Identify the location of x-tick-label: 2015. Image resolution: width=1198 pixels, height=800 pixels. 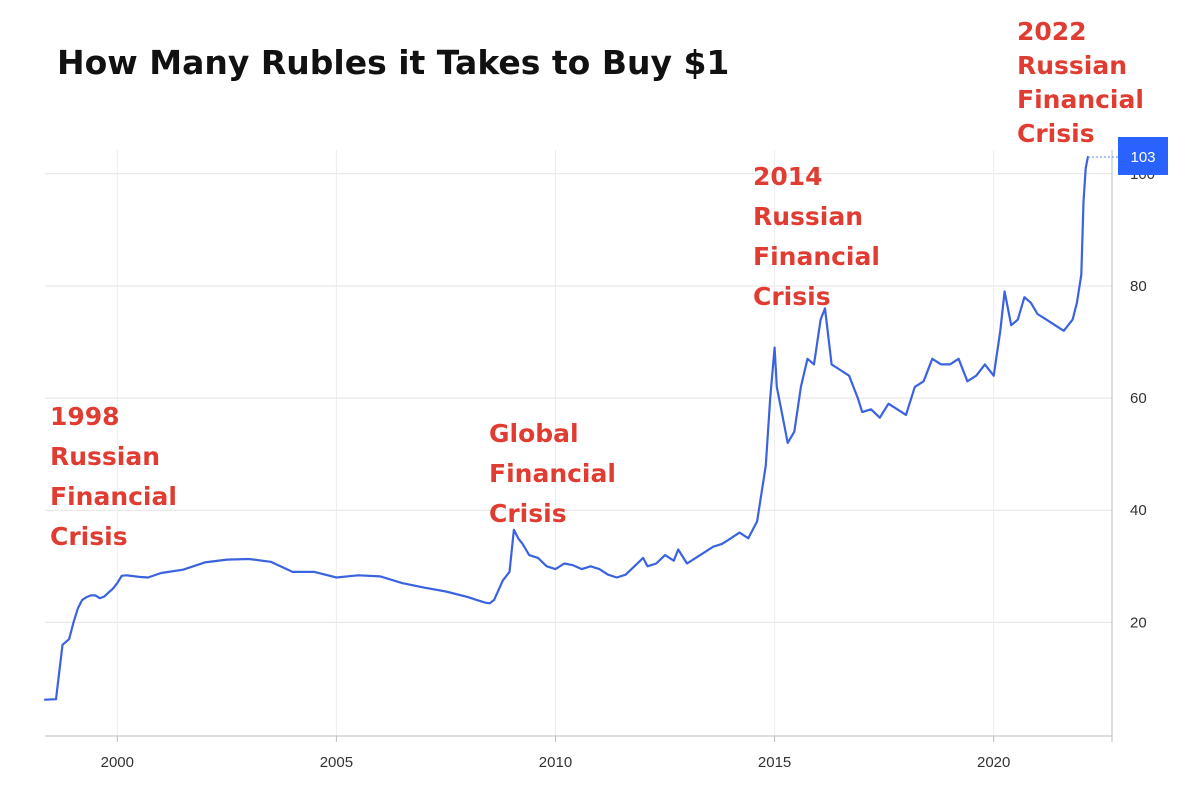
(774, 762).